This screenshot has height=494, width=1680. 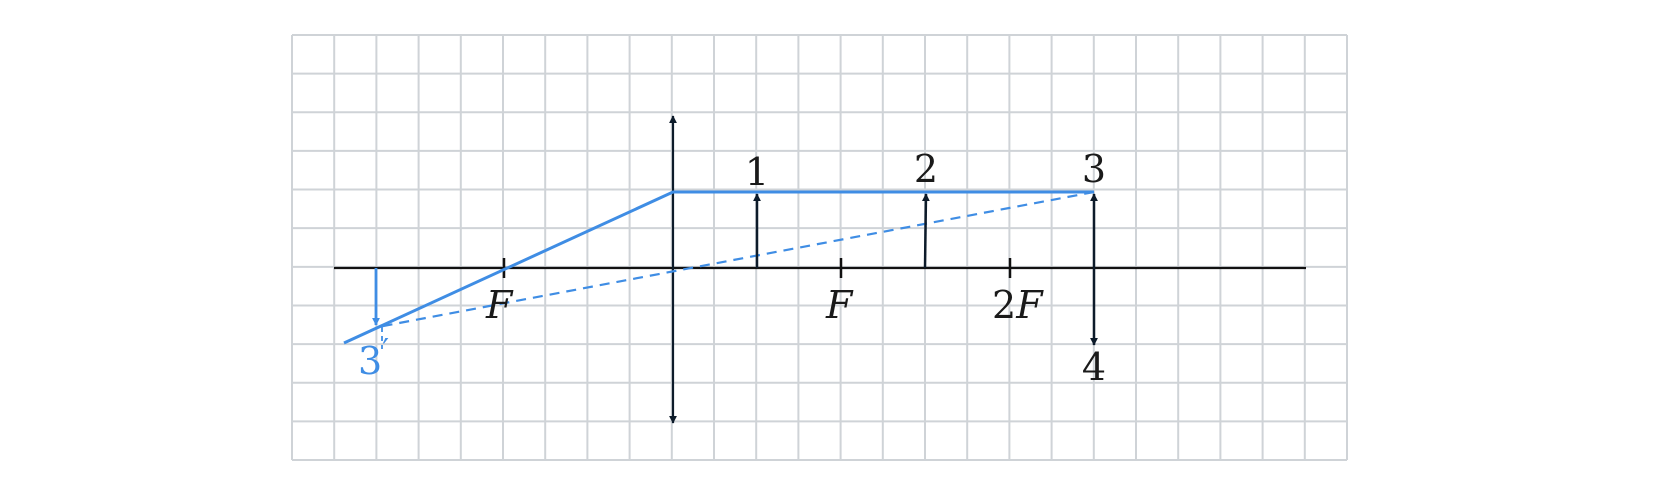 I want to click on two-f-label: 2F, so click(x=1018, y=305).